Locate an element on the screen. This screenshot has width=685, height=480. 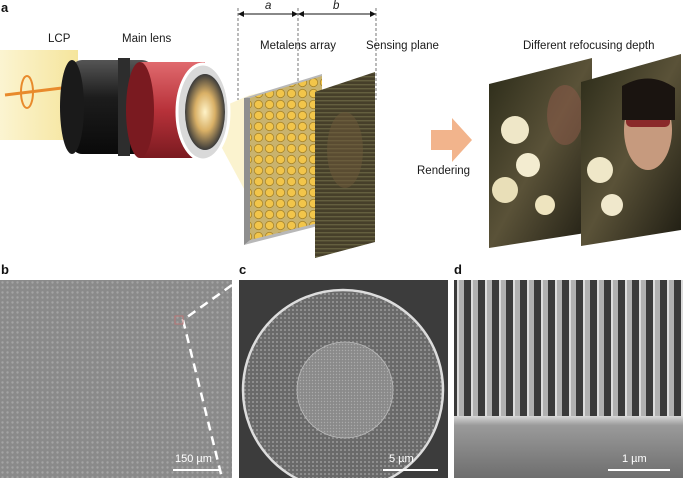
panel-b-letter: b is located at coordinates (5, 269).